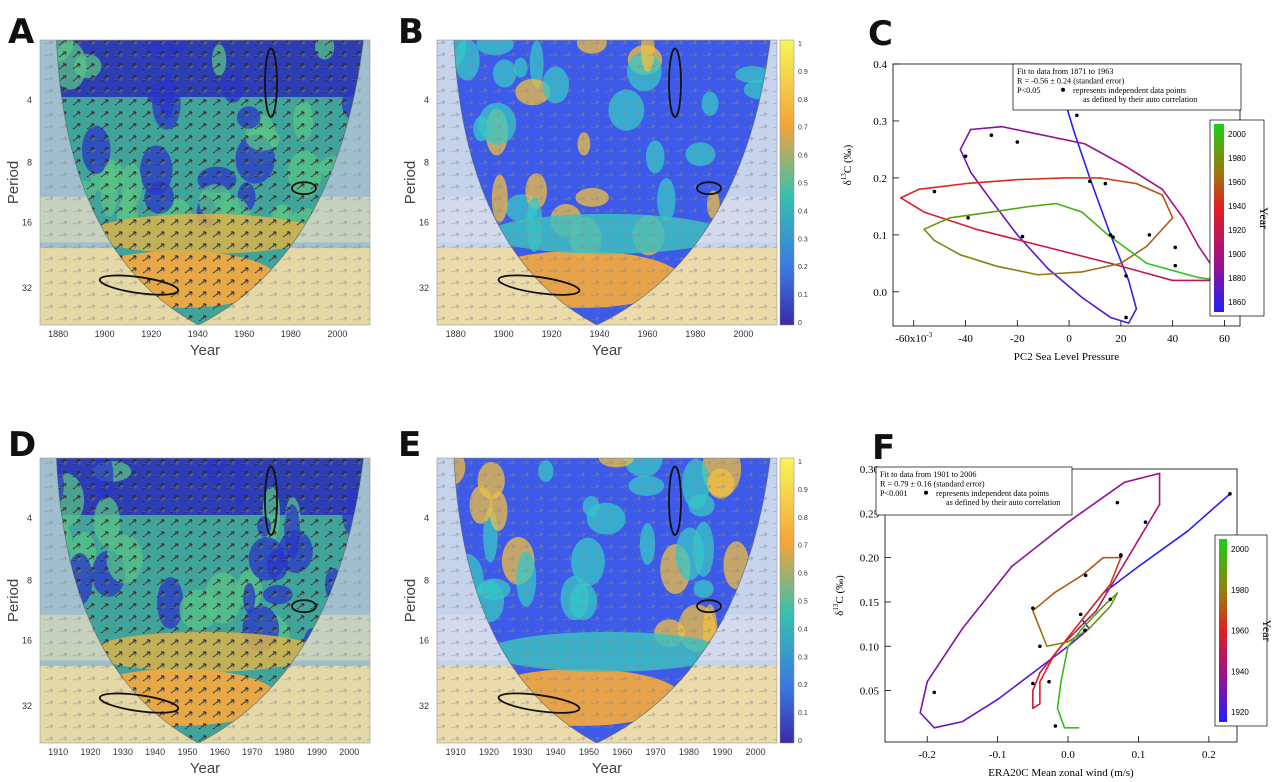 The height and width of the screenshot is (782, 1285). Describe the element at coordinates (929, 335) in the screenshot. I see `x-scale-exponent: -3` at that location.